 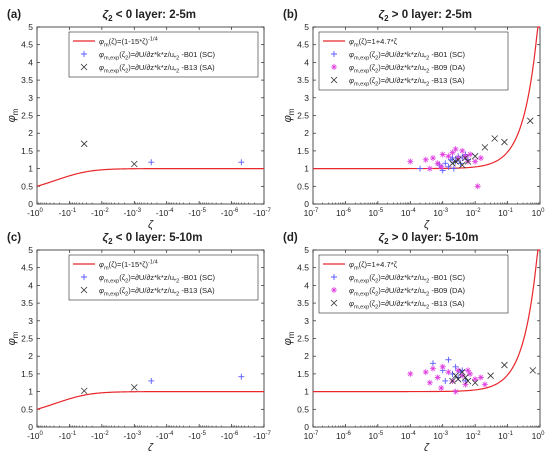 What do you see at coordinates (132, 213) in the screenshot?
I see `x-tick-label: -10-3` at bounding box center [132, 213].